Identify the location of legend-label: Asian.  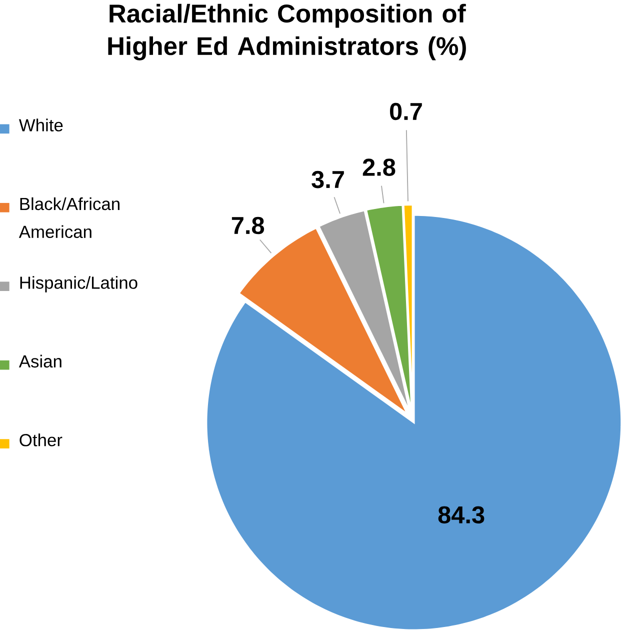
(40, 361).